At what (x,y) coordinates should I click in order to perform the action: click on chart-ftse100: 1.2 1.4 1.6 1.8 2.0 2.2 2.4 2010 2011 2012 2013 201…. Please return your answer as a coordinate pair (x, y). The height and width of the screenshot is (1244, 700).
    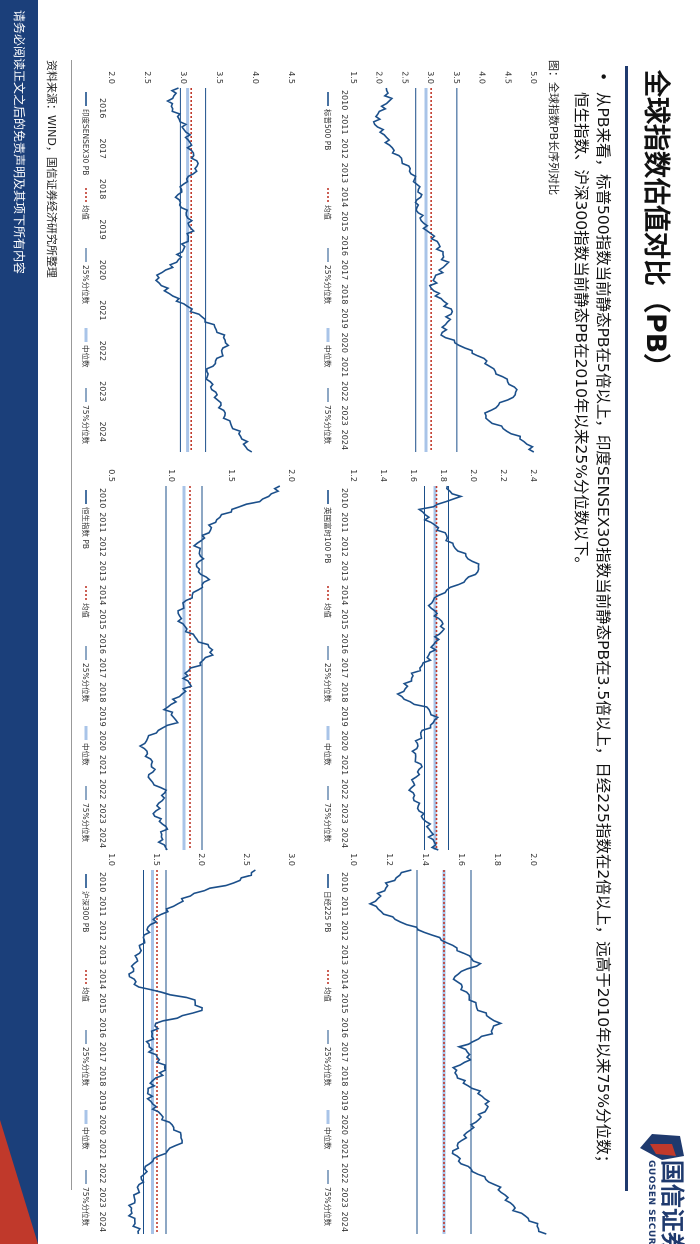
    Looking at the image, I should click on (427, 658).